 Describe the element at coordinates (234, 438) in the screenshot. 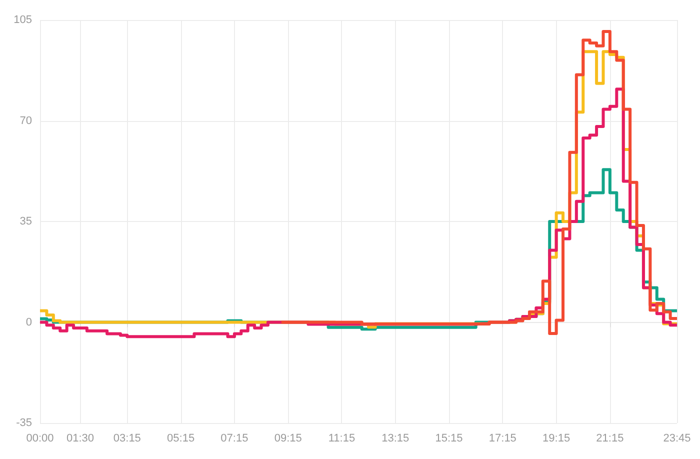

I see `x-tick-label: 07:15` at that location.